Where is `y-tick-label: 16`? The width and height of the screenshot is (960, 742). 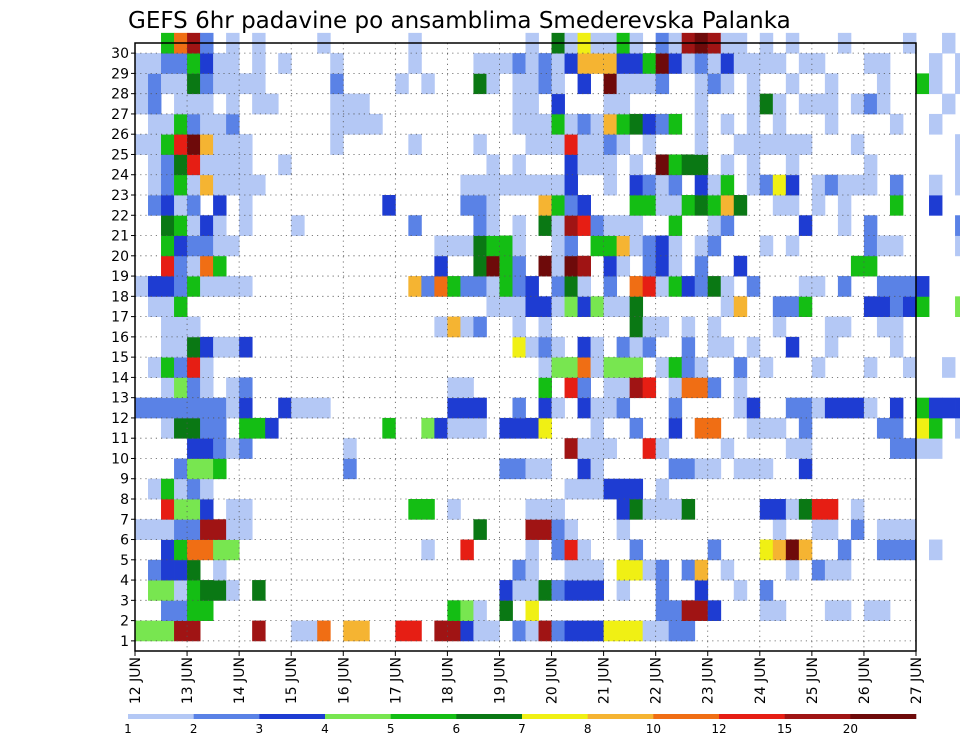 y-tick-label: 16 is located at coordinates (120, 338).